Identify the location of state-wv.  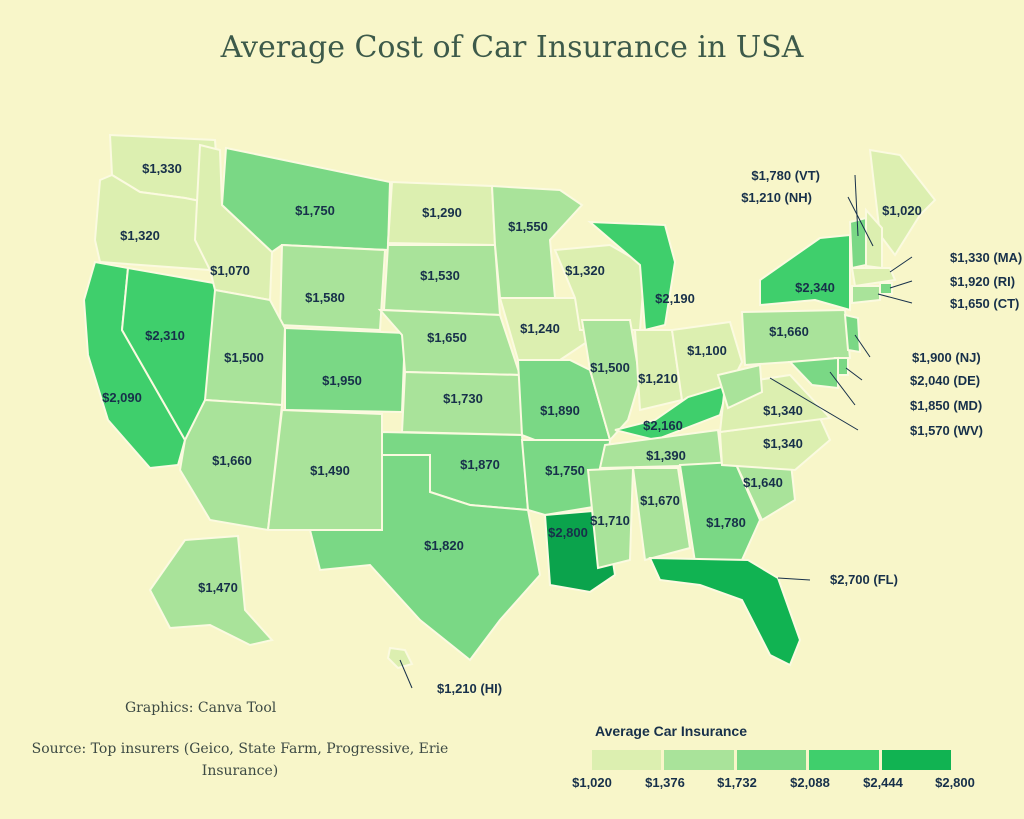
(740, 386).